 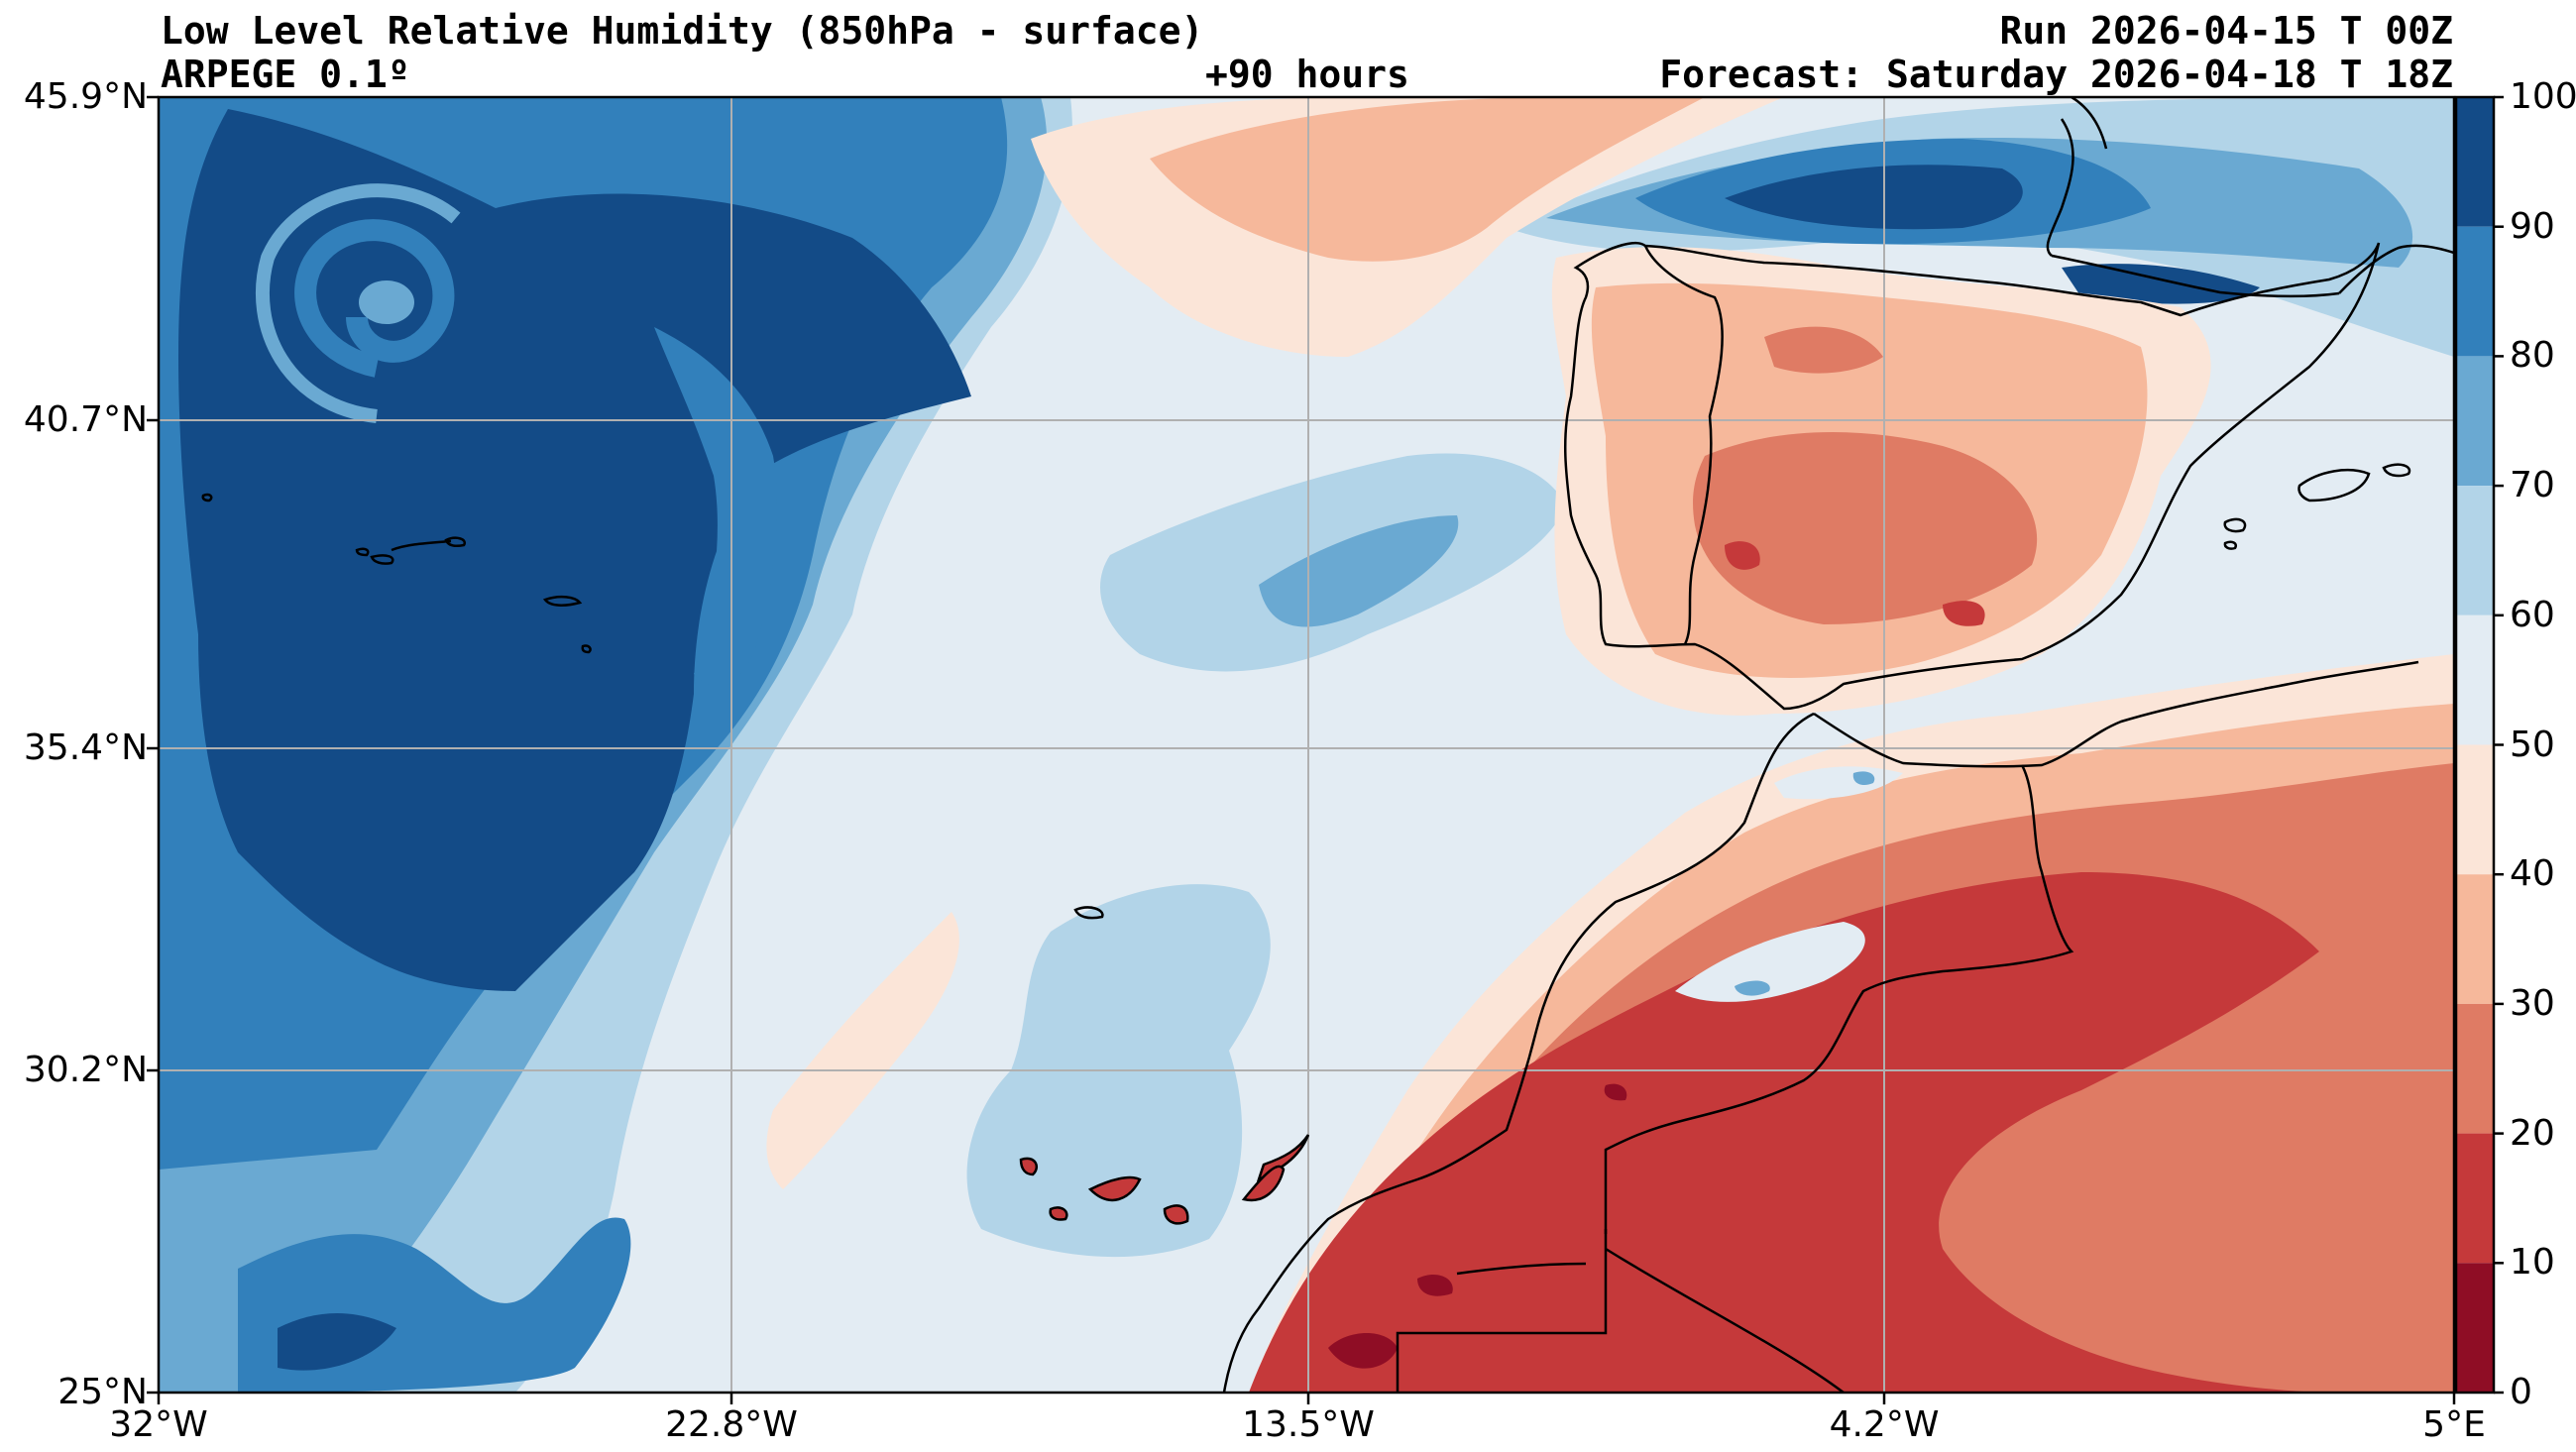 What do you see at coordinates (85, 1070) in the screenshot?
I see `lat-tick-label: 30.2°N` at bounding box center [85, 1070].